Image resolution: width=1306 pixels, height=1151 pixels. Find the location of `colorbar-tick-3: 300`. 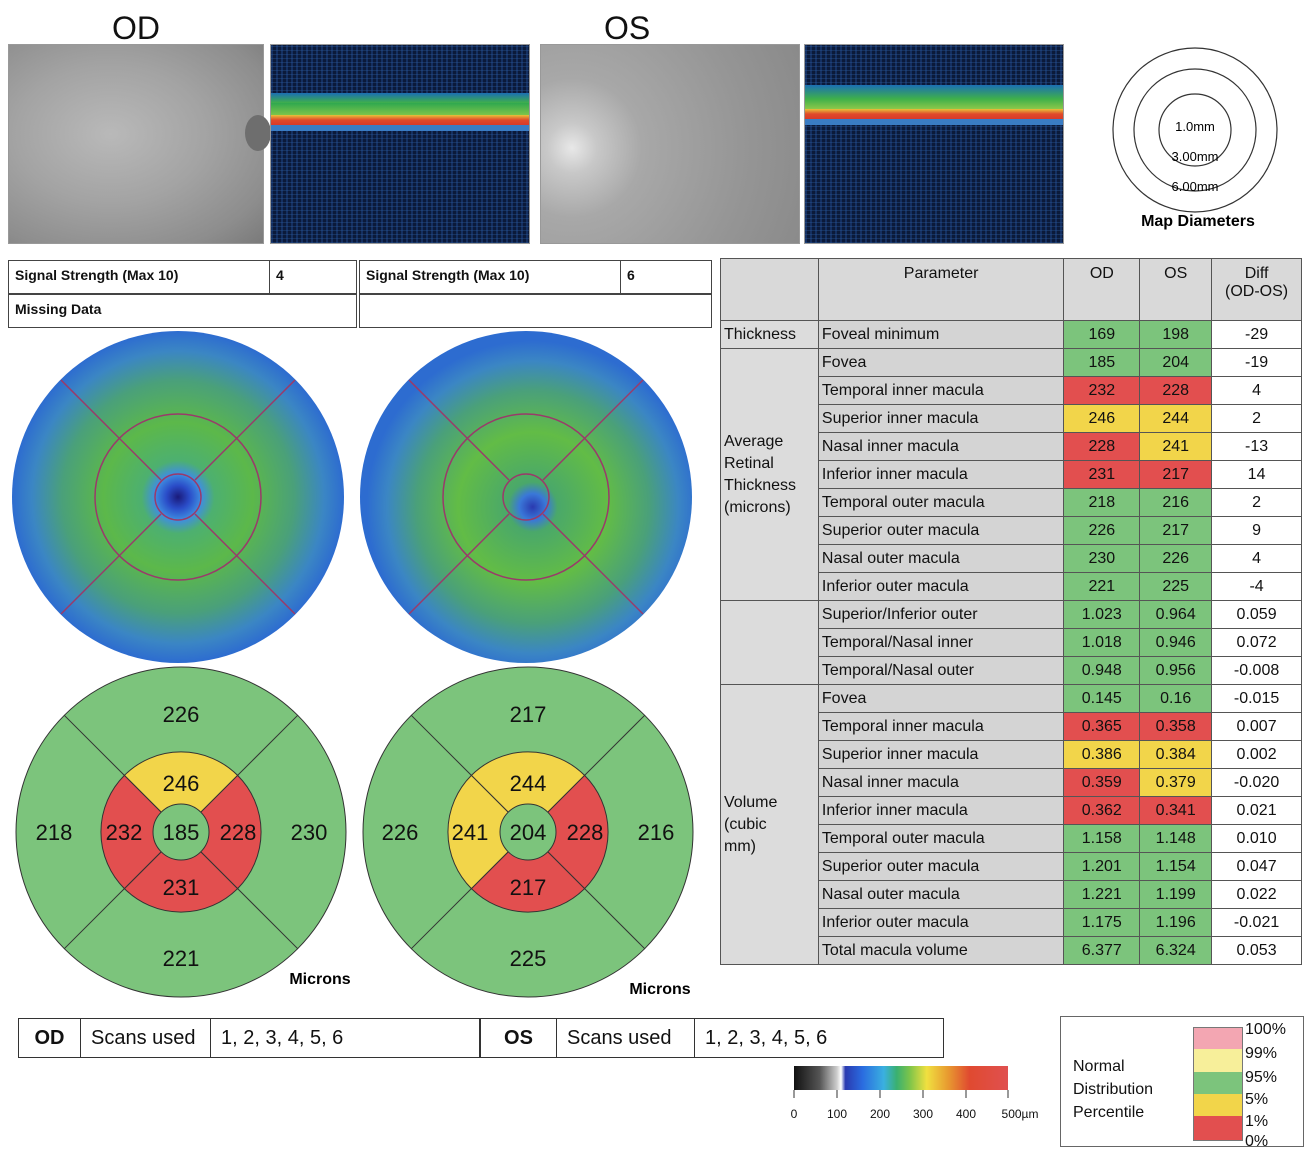

colorbar-tick-3: 300 is located at coordinates (923, 1114).